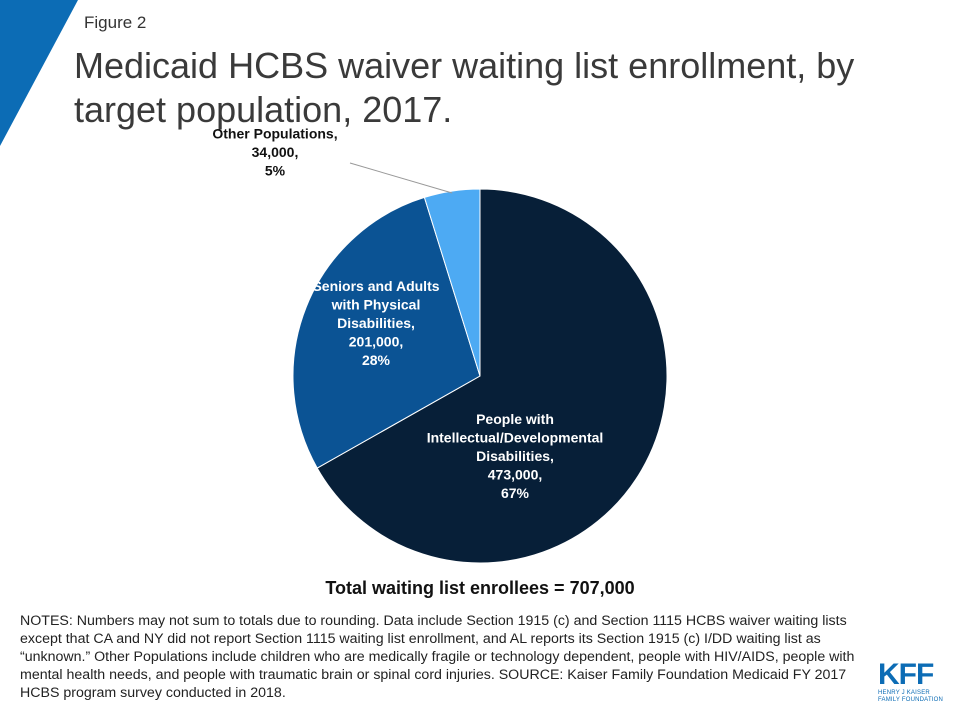  What do you see at coordinates (911, 700) in the screenshot?
I see `kff-subtext-line2: FAMILY FOUNDATION` at bounding box center [911, 700].